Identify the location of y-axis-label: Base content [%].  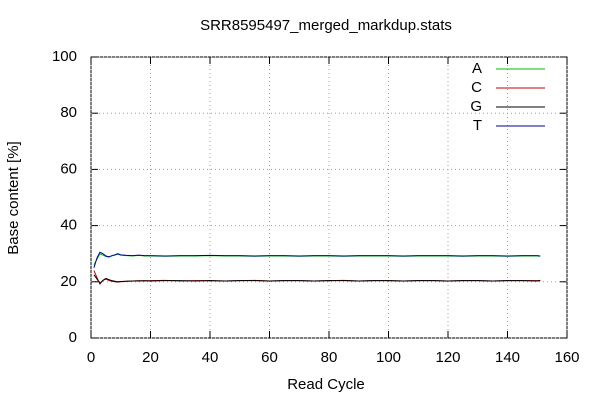
(13, 197).